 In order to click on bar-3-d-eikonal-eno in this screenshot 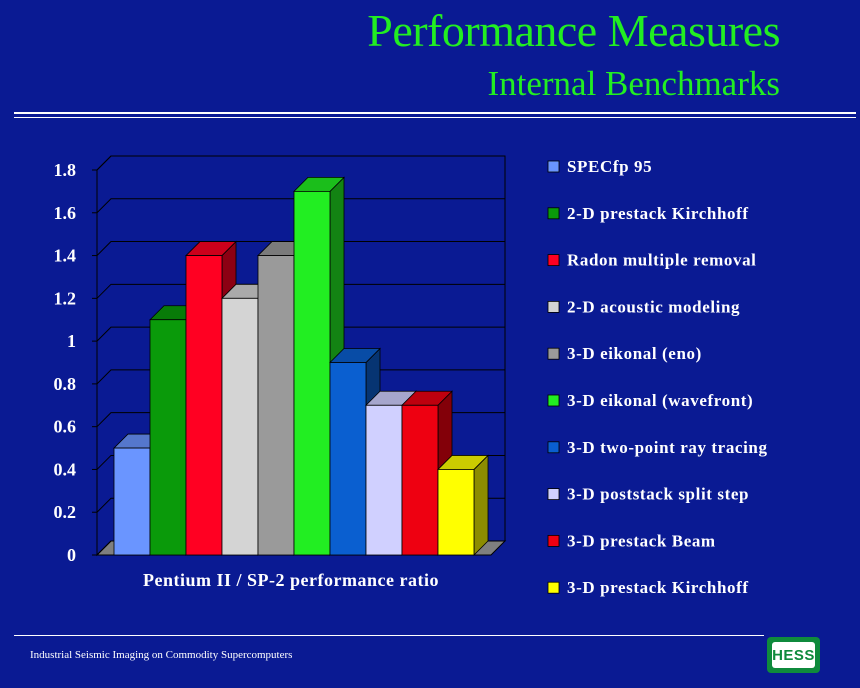, I will do `click(276, 405)`.